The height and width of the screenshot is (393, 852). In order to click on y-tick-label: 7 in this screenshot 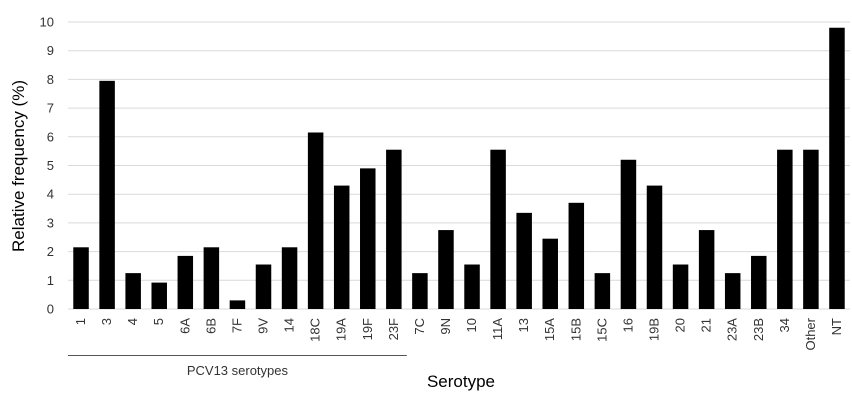, I will do `click(50, 108)`.